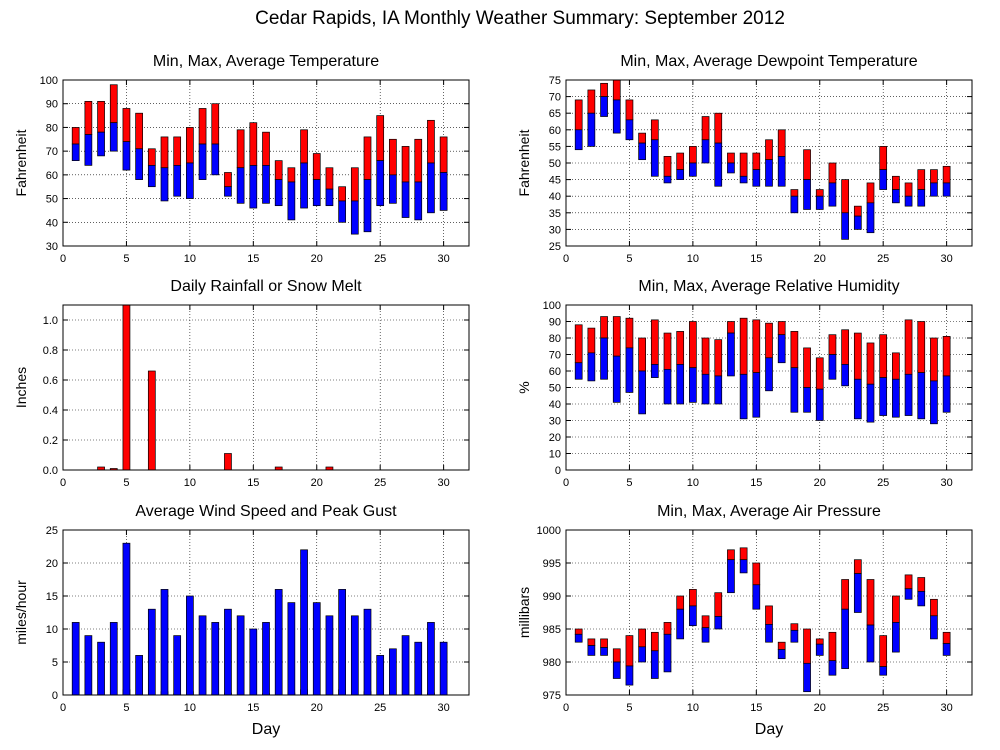 The width and height of the screenshot is (1000, 750). I want to click on y-tick-label: 30, so click(555, 230).